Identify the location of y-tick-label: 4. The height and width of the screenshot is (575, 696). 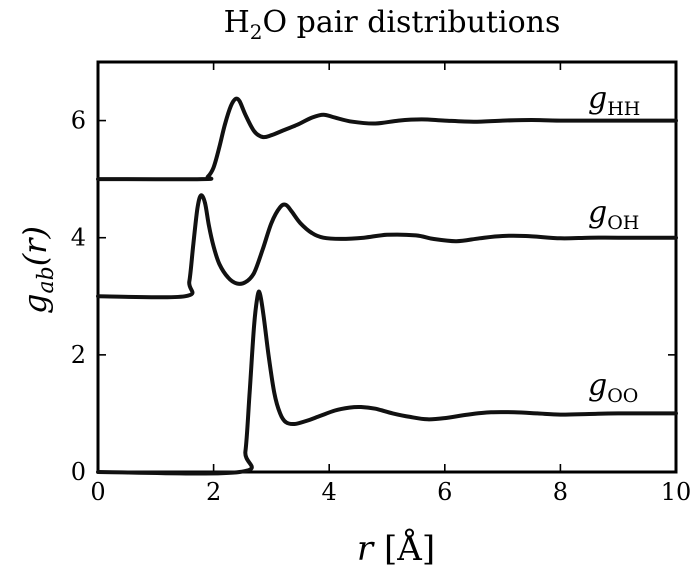
(78, 238).